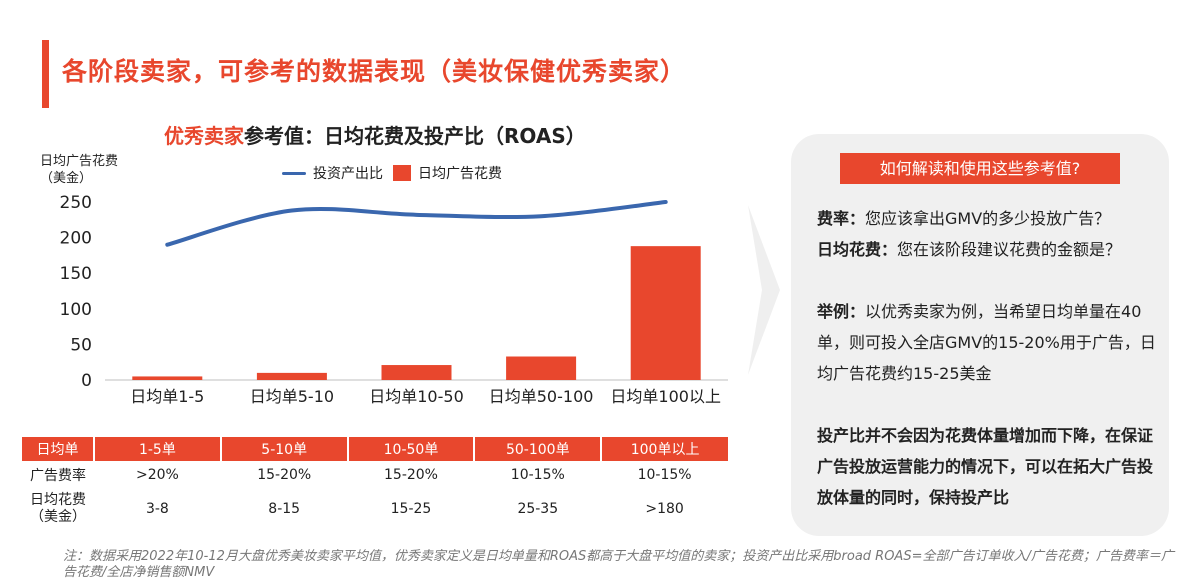 The height and width of the screenshot is (585, 1193). Describe the element at coordinates (392, 173) in the screenshot. I see `chart-legend: 投资产出比 日均广告花费` at that location.